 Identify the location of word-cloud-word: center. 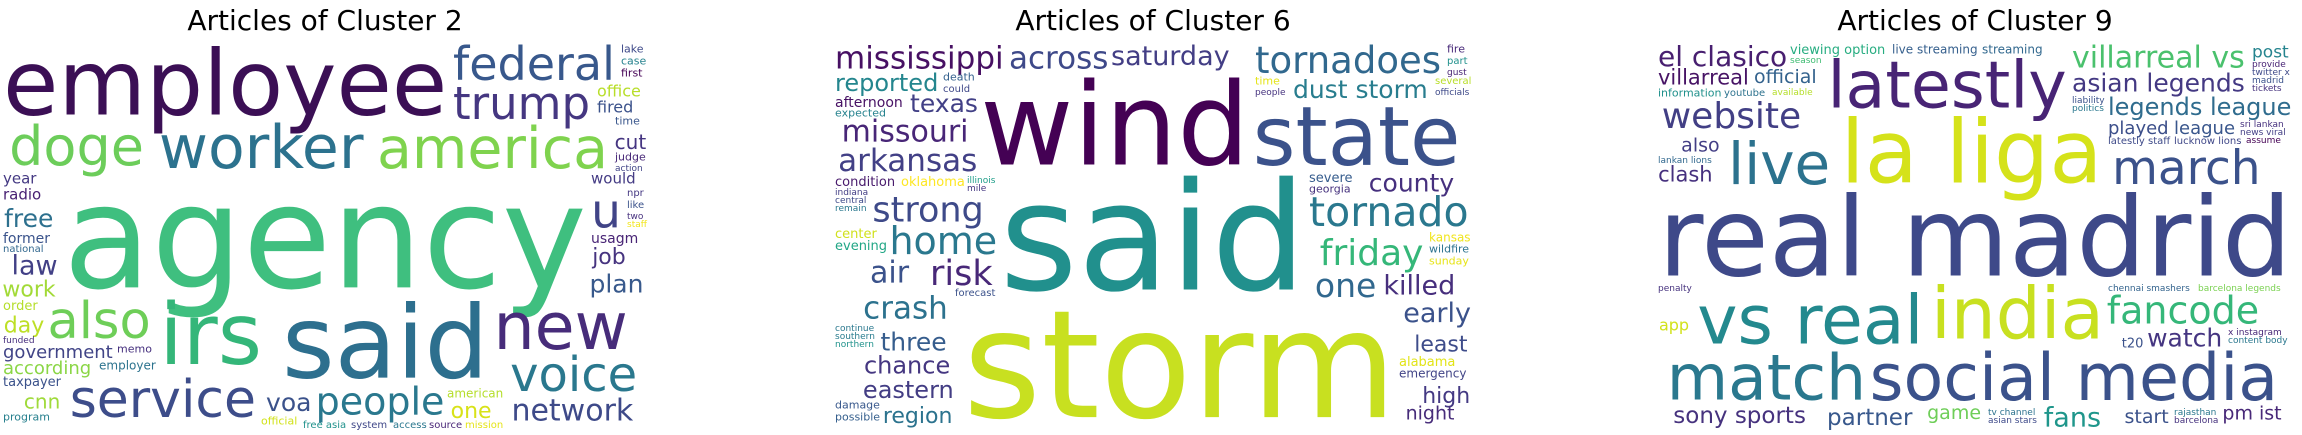
(856, 234).